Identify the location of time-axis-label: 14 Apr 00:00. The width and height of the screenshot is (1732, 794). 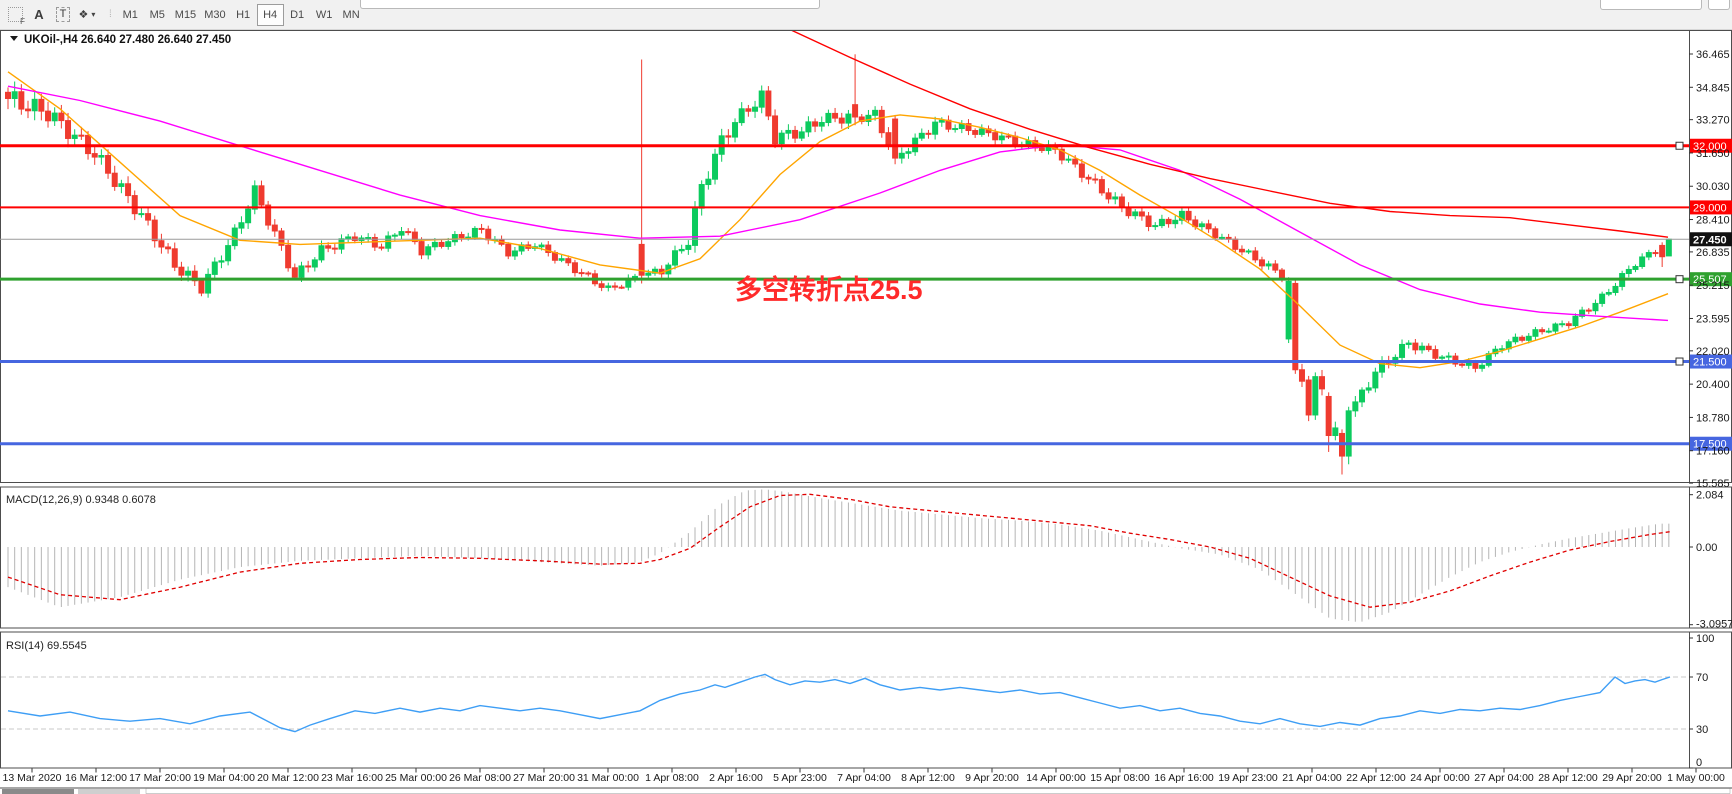
(1056, 778).